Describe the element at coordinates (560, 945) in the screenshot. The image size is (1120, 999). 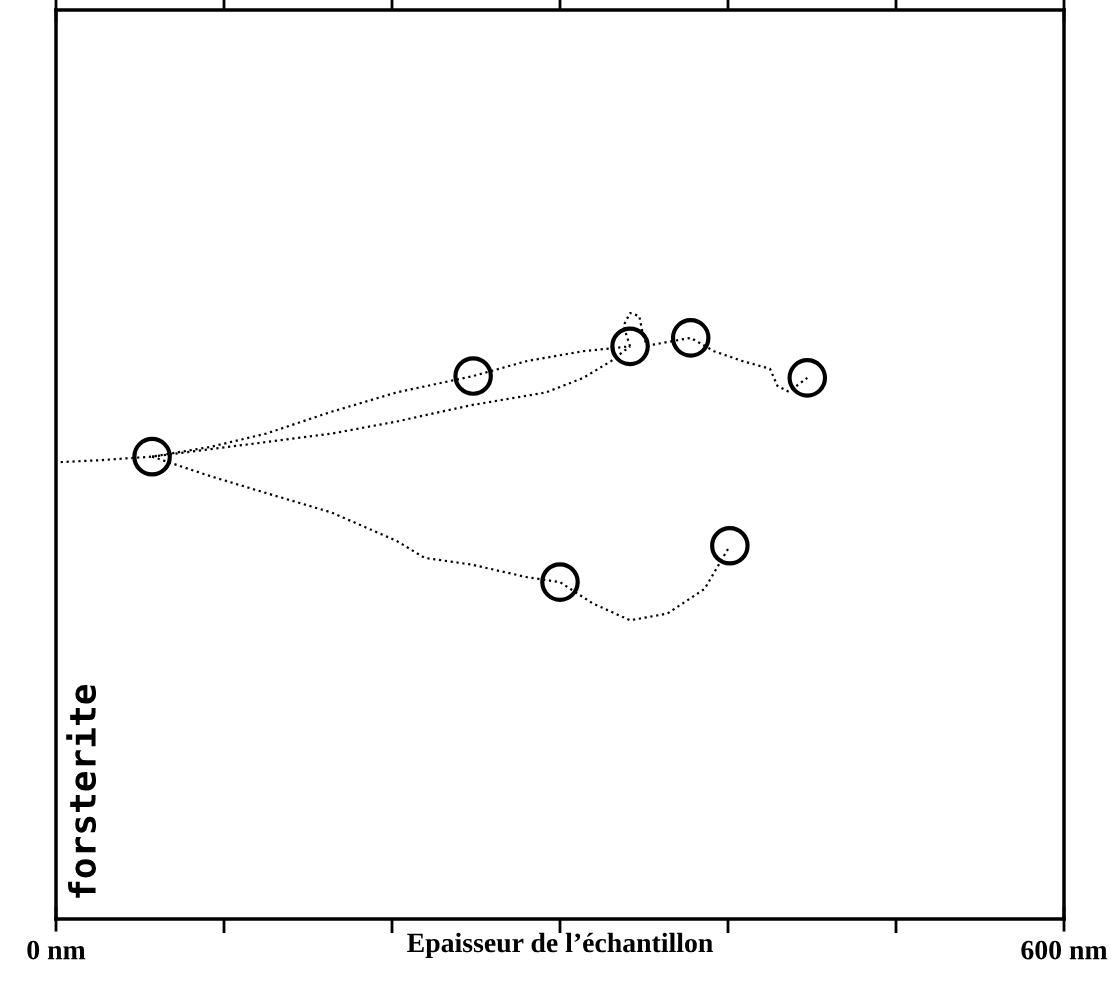
I see `x-axis-title: Epaisseur de l’échantillon` at that location.